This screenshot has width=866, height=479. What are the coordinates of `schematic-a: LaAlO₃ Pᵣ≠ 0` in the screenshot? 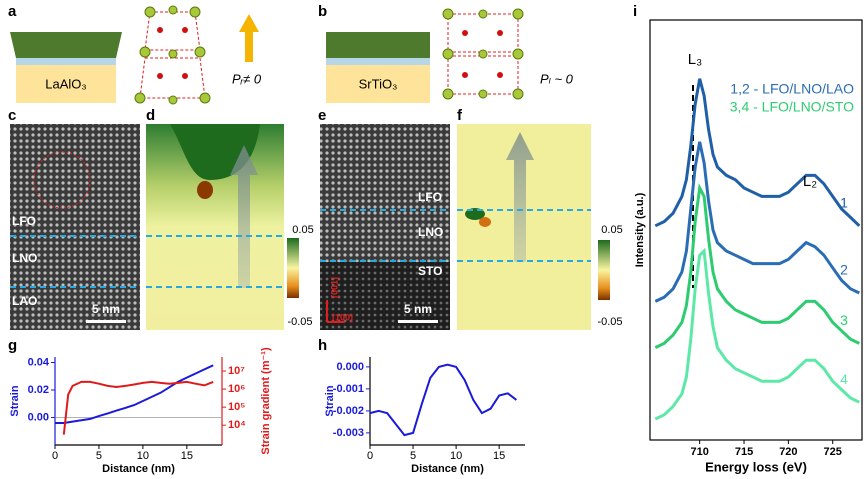 It's located at (136, 55).